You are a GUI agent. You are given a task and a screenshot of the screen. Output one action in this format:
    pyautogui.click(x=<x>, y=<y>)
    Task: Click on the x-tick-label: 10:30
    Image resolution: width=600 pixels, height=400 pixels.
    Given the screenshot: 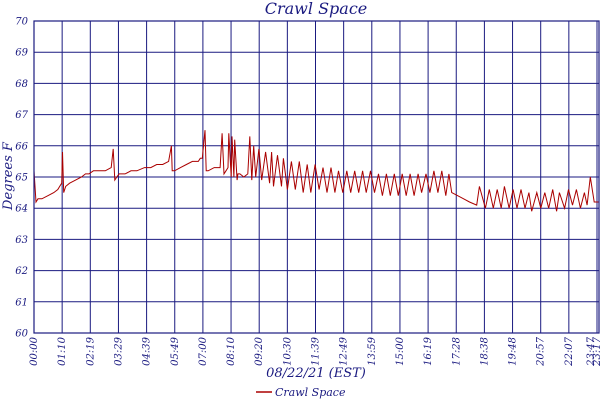 What is the action you would take?
    pyautogui.click(x=287, y=350)
    